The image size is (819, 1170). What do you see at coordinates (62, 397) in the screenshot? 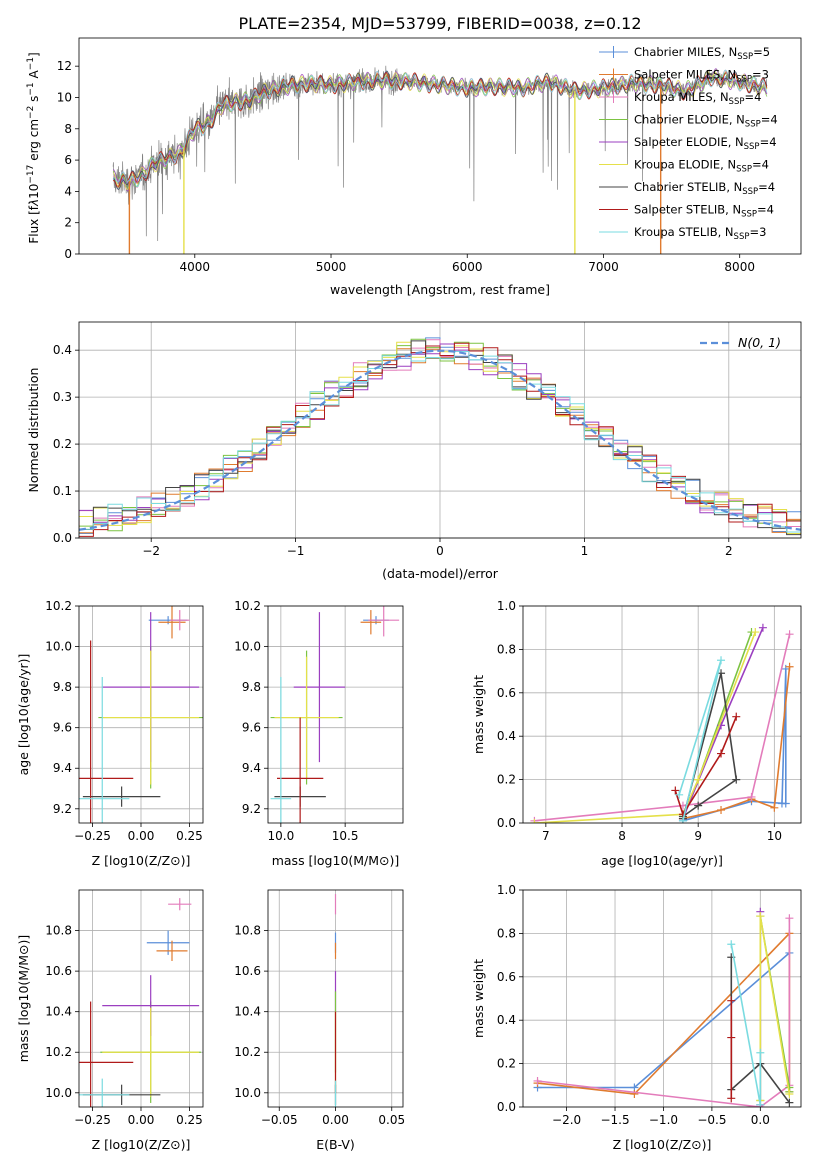
I see `y-tick-label: 0.3` at bounding box center [62, 397].